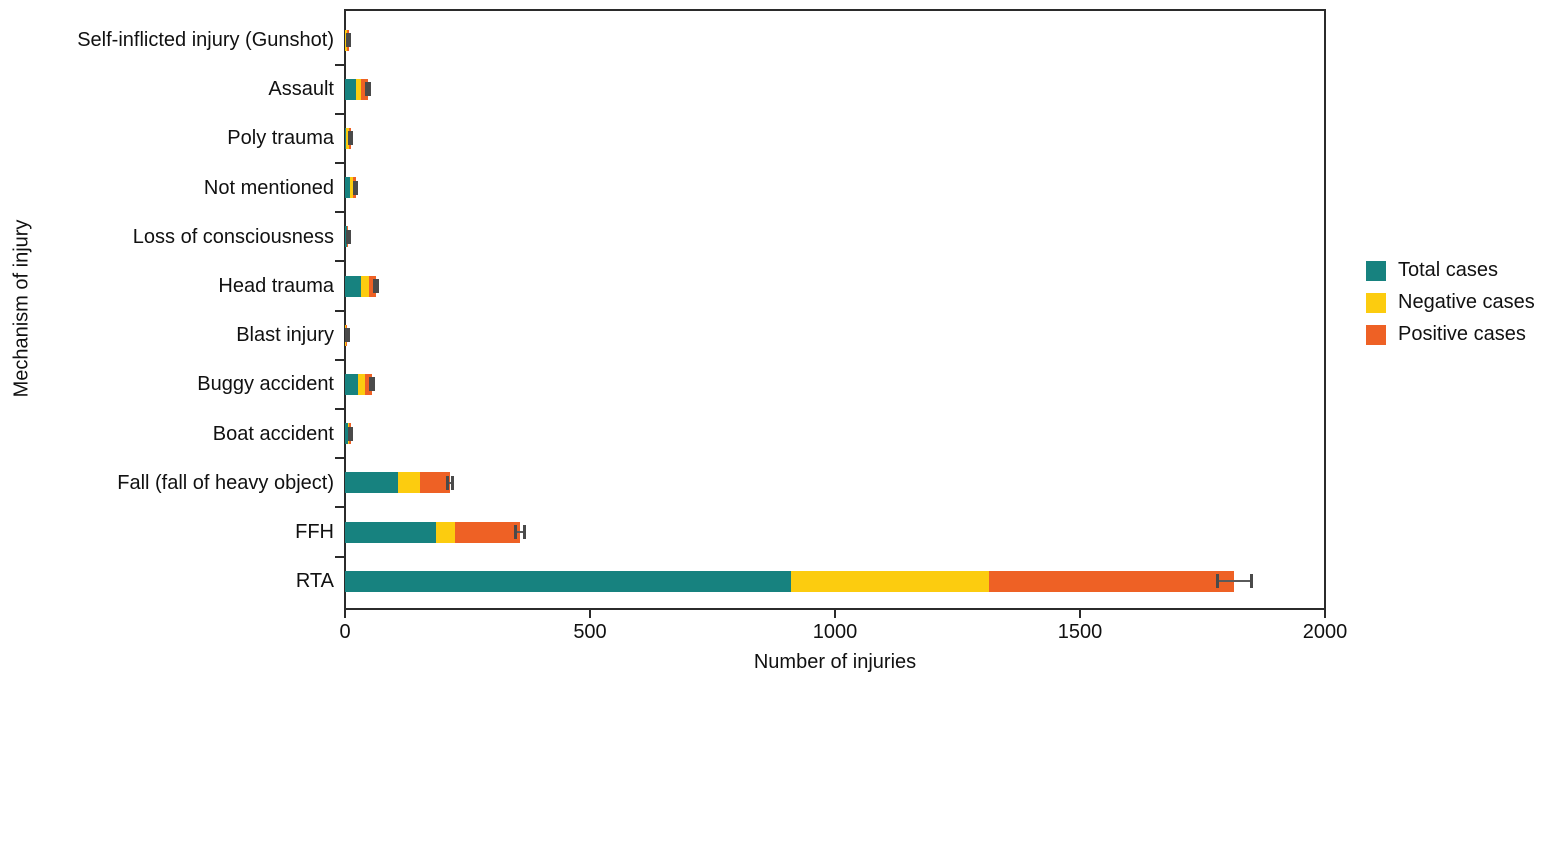 The image size is (1550, 850). I want to click on legend-row-total-cases: Total cases, so click(1450, 270).